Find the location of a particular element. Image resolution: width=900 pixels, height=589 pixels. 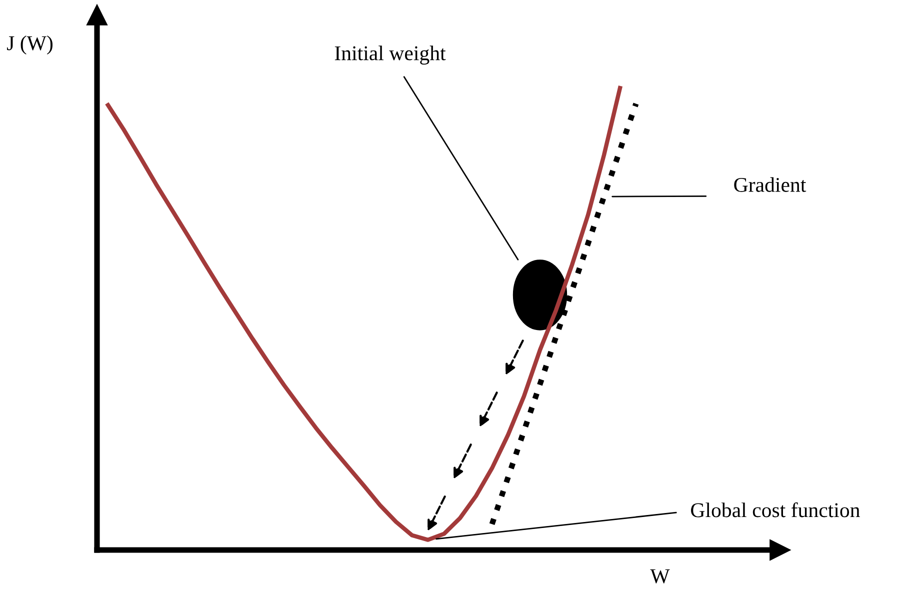

text: Global cost function is located at coordinates (775, 510).